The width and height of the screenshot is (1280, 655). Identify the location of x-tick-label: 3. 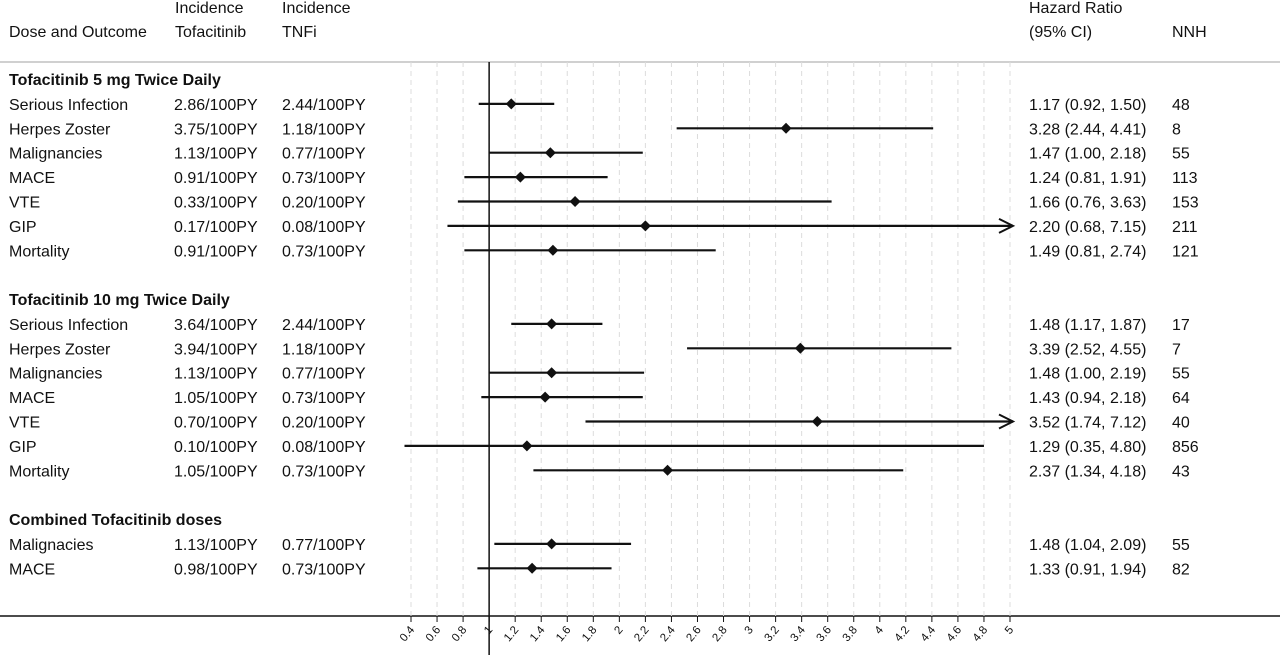
(749, 630).